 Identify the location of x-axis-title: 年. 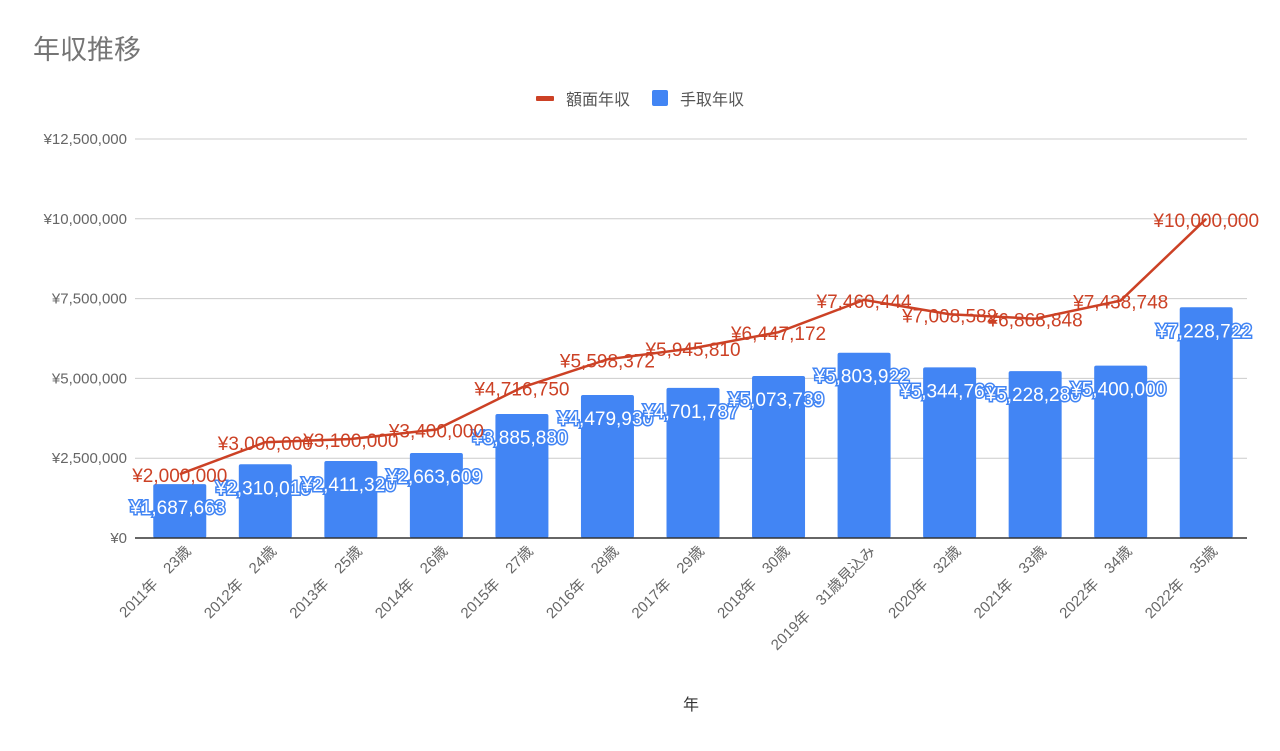
(691, 705).